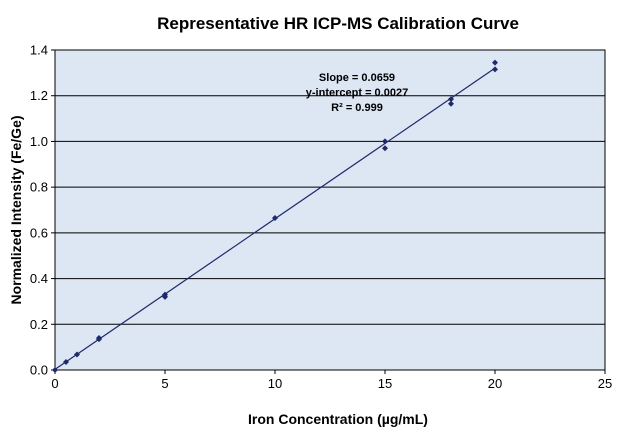  What do you see at coordinates (54, 383) in the screenshot?
I see `x-tick-label: 0` at bounding box center [54, 383].